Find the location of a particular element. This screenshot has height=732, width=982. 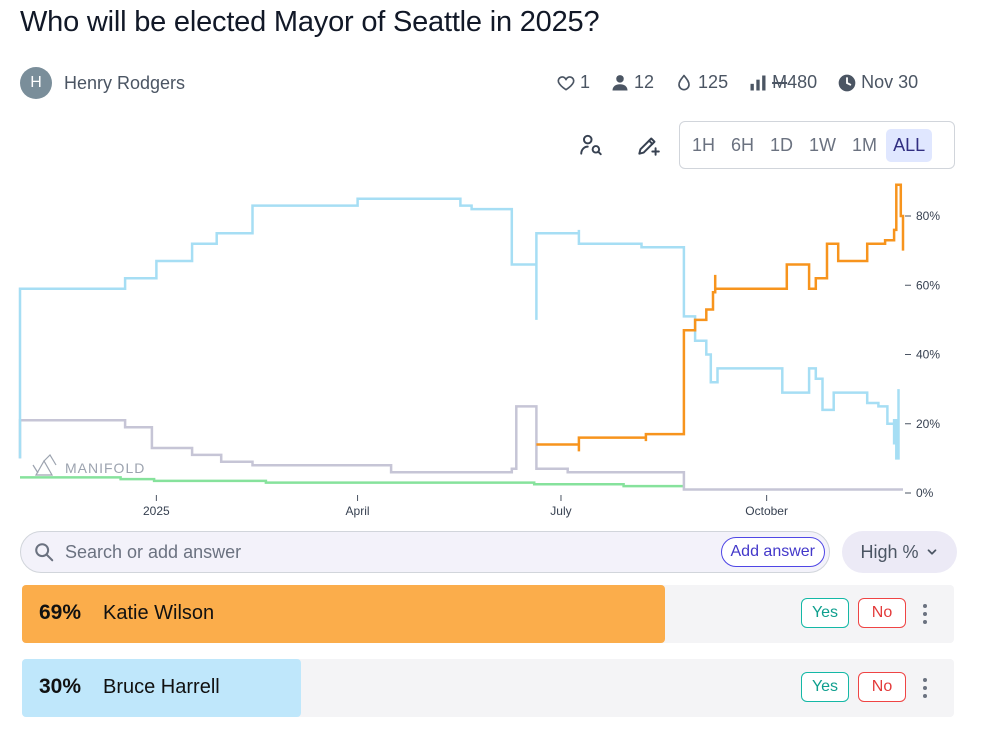

volume-value: M480 is located at coordinates (794, 82).